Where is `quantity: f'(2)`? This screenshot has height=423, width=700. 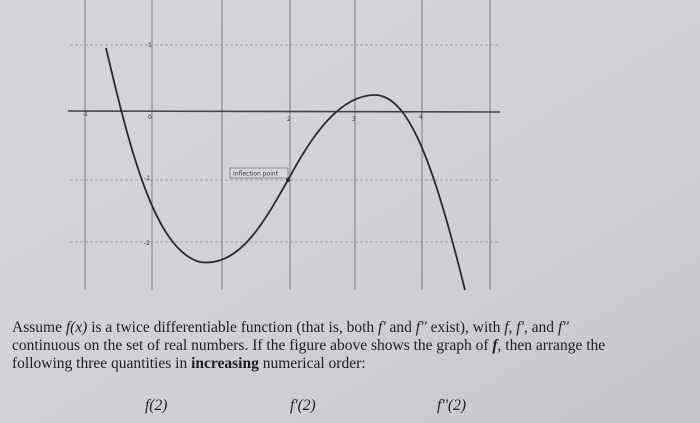 quantity: f'(2) is located at coordinates (303, 405).